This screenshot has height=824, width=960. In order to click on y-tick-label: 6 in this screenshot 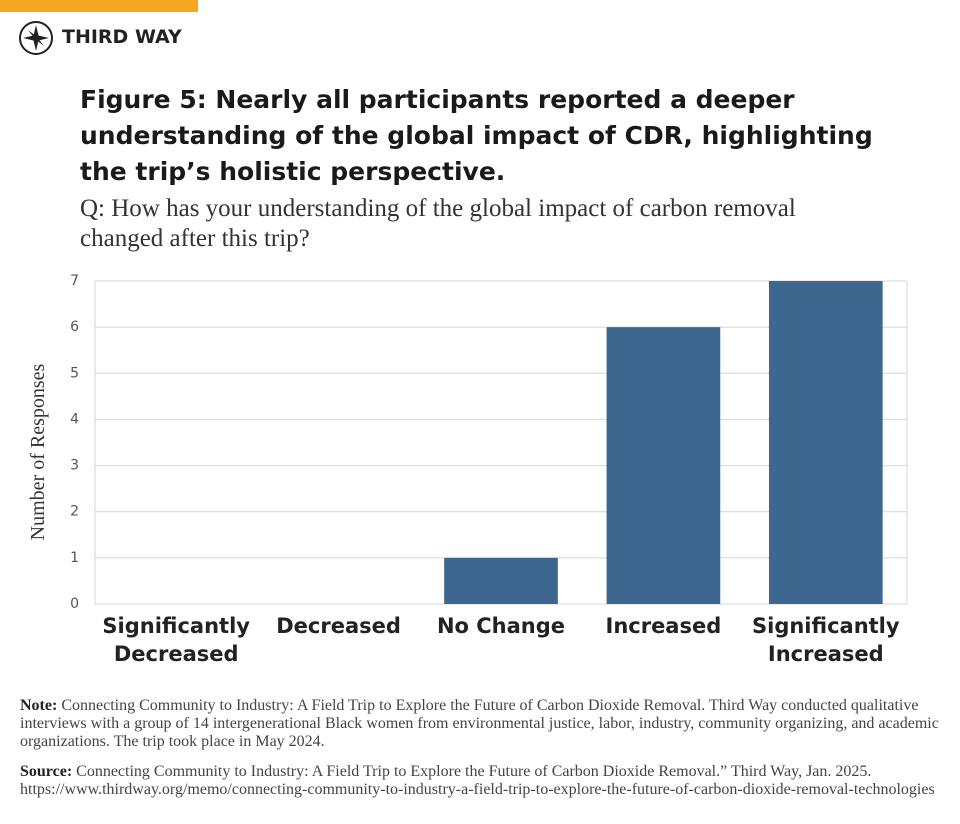, I will do `click(74, 327)`.